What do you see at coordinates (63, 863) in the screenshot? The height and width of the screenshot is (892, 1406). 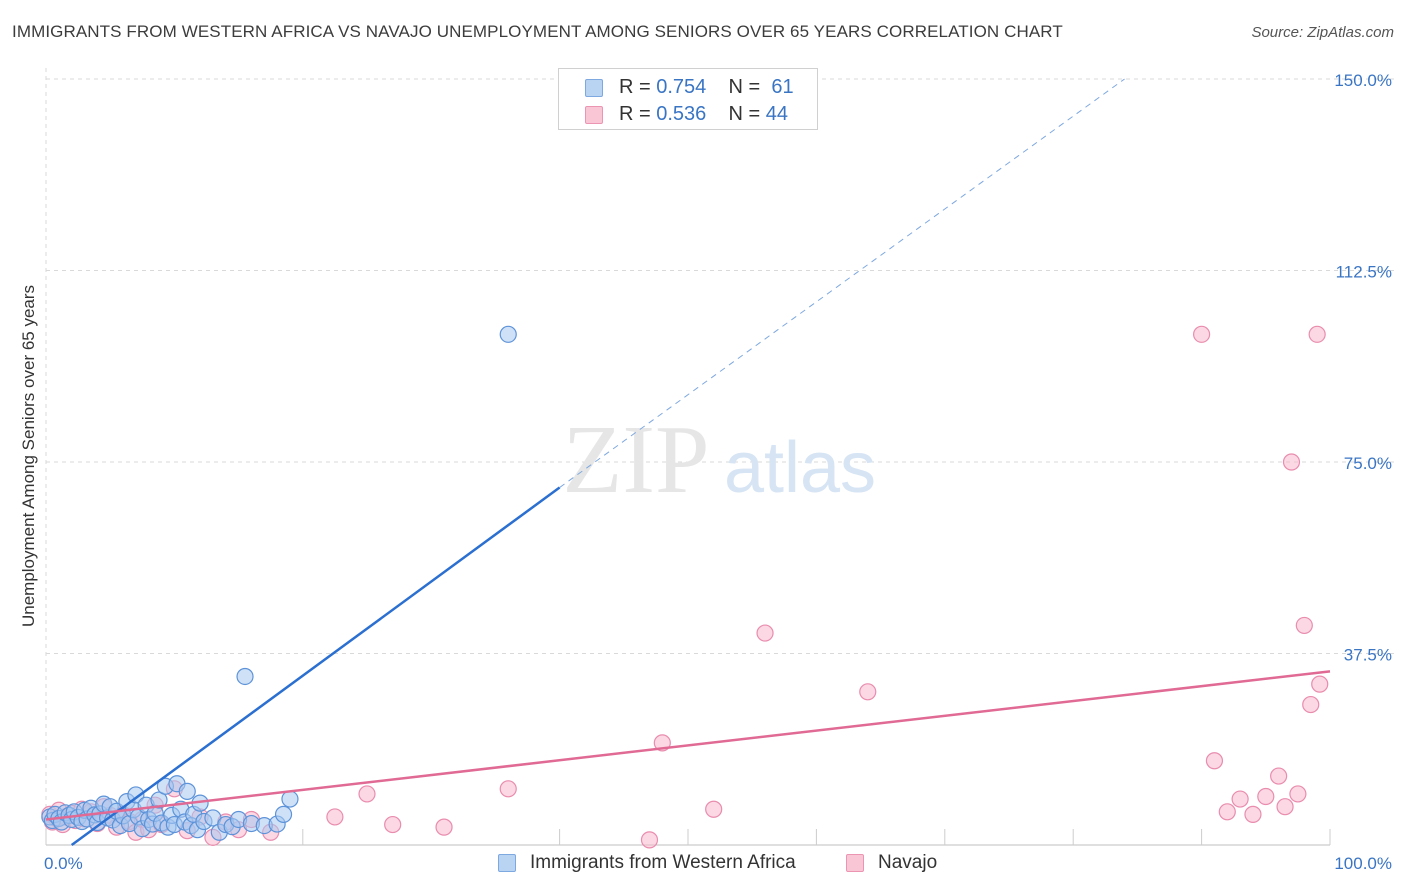 I see `x-tick-label: 0.0%` at bounding box center [63, 863].